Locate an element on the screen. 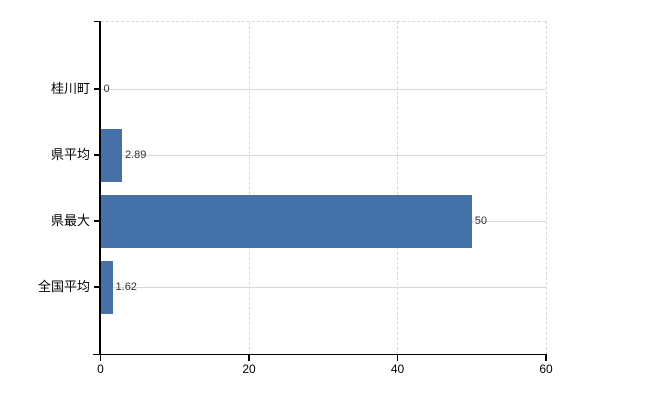 The width and height of the screenshot is (650, 400). bar-value-label: 50 is located at coordinates (480, 221).